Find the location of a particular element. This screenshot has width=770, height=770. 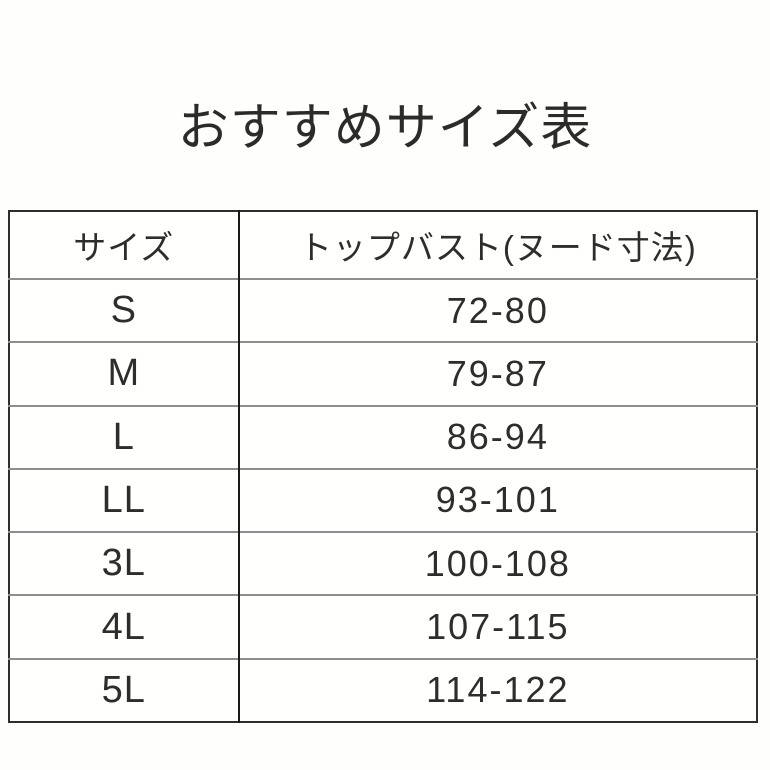

bust-cell: 86-94 is located at coordinates (497, 436).